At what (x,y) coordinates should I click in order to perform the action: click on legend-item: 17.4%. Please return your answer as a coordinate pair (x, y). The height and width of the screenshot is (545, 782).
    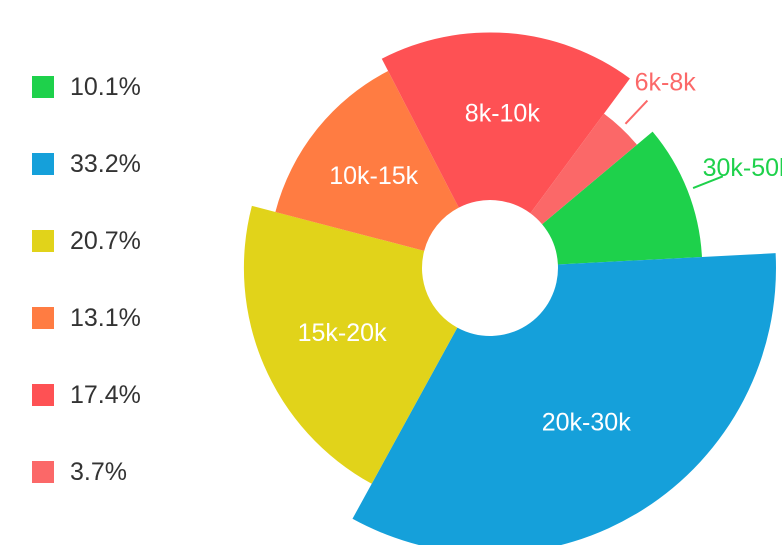
    Looking at the image, I should click on (86, 395).